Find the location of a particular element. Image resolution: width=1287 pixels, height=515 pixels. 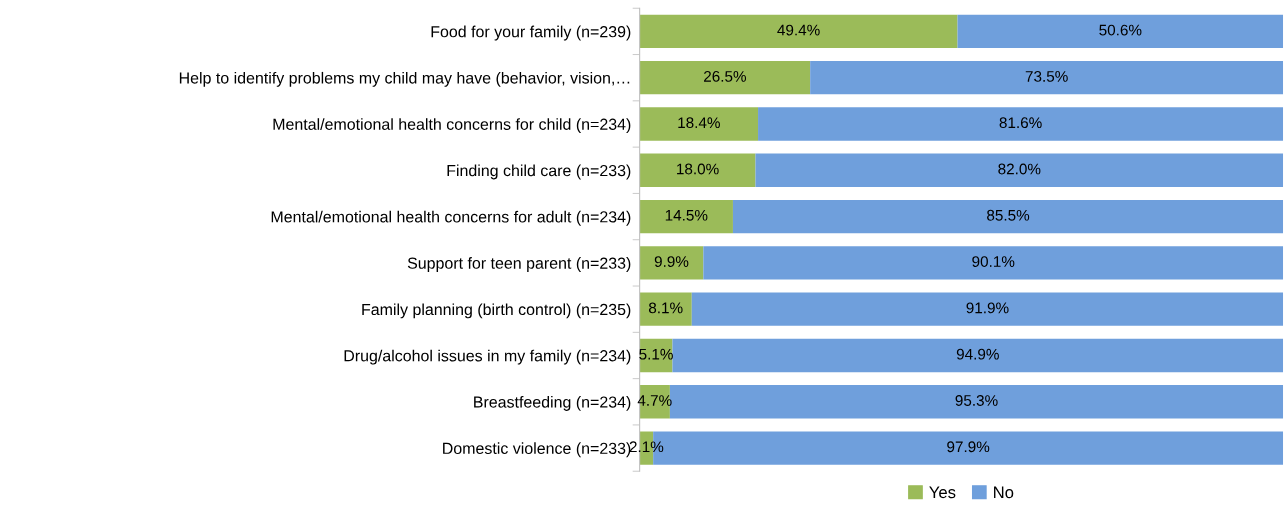

data-label: 97.9% is located at coordinates (968, 447).